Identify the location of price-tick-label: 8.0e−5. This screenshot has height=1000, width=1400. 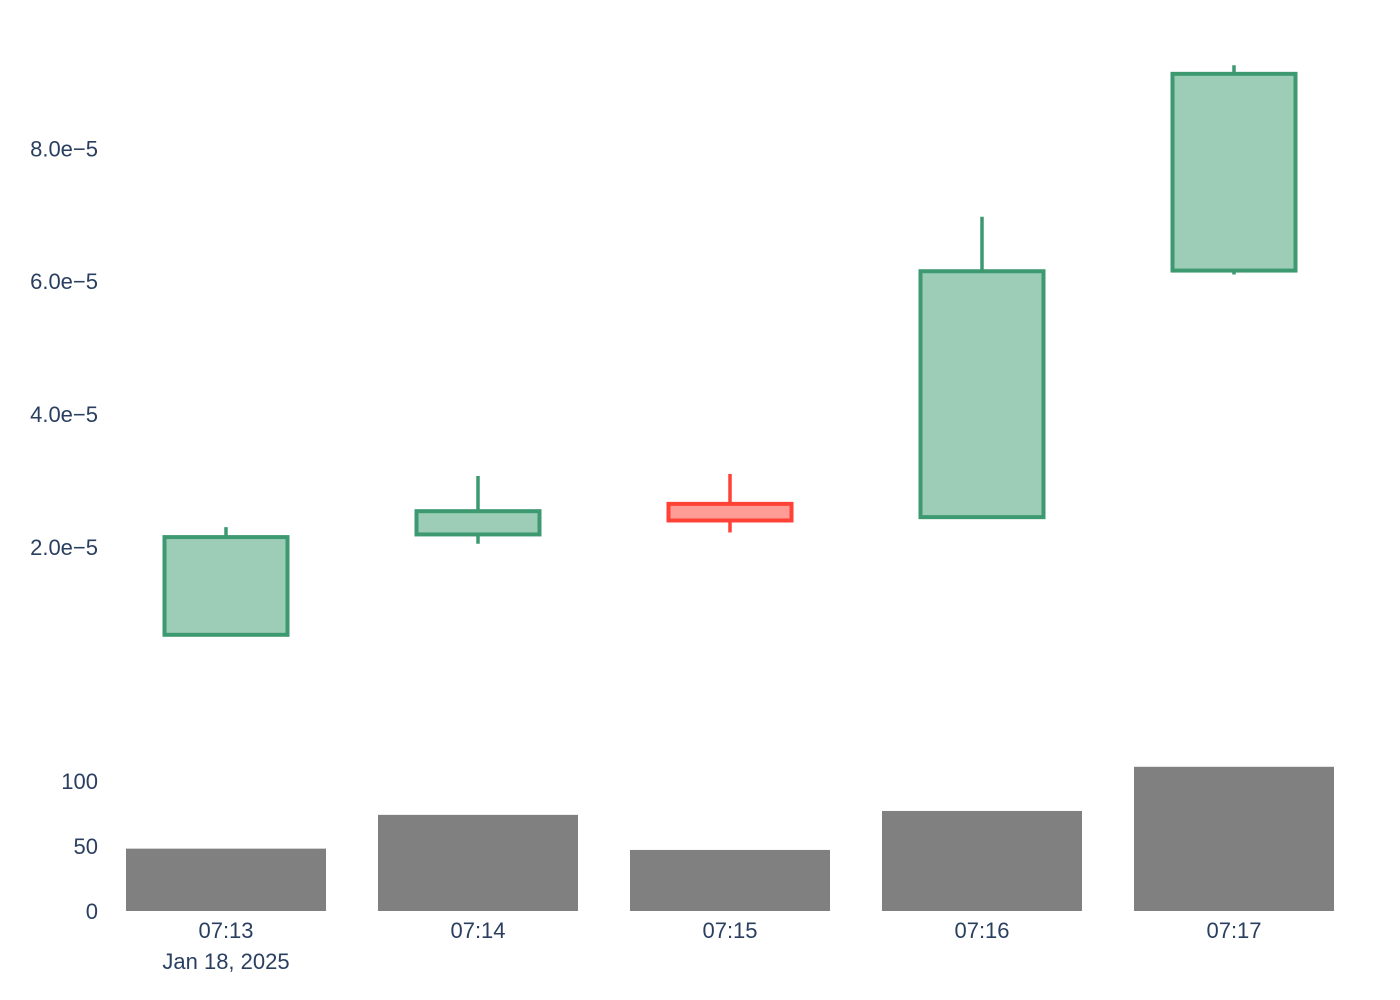
(64, 148).